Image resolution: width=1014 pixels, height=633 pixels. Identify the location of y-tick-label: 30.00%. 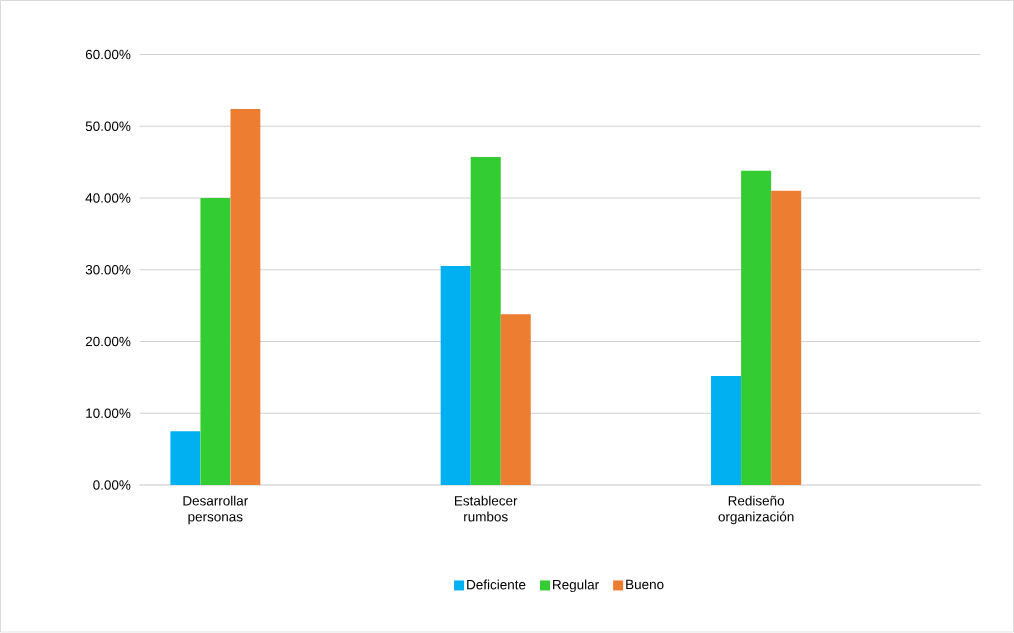
(108, 270).